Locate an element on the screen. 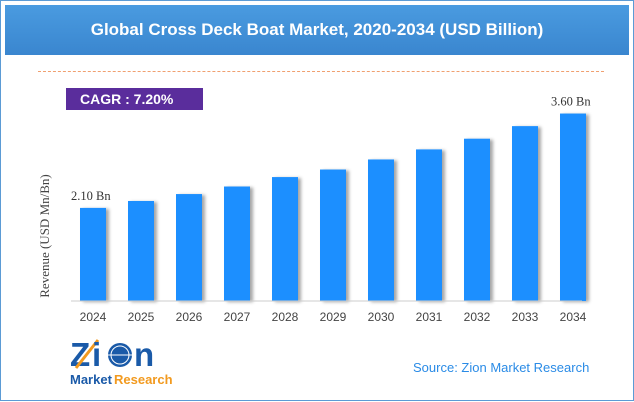 The width and height of the screenshot is (634, 402). x-tick-label: 2026 is located at coordinates (189, 317).